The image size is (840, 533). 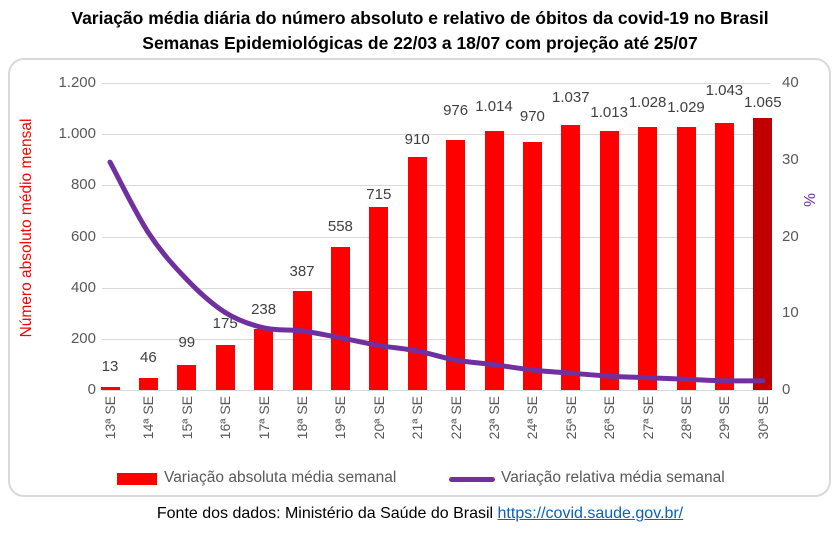 What do you see at coordinates (26, 228) in the screenshot?
I see `left-axis-title: Número absoluto médio mensal` at bounding box center [26, 228].